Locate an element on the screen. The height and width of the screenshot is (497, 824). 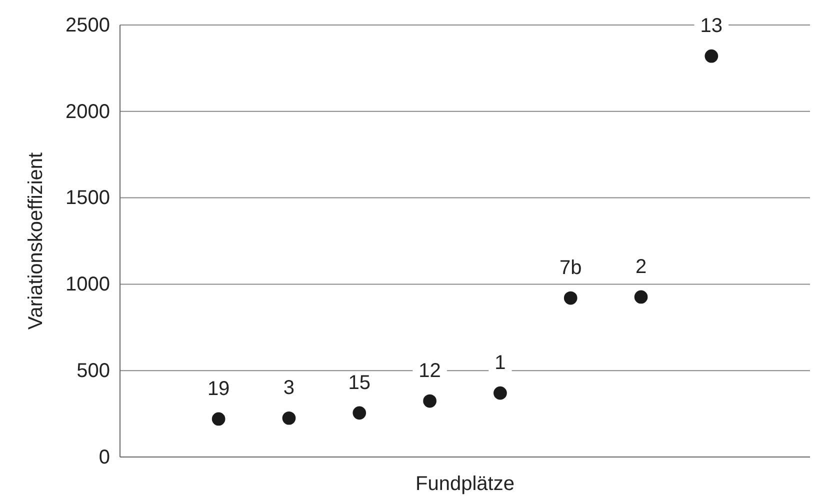
y-tick-label: 0 is located at coordinates (104, 457).